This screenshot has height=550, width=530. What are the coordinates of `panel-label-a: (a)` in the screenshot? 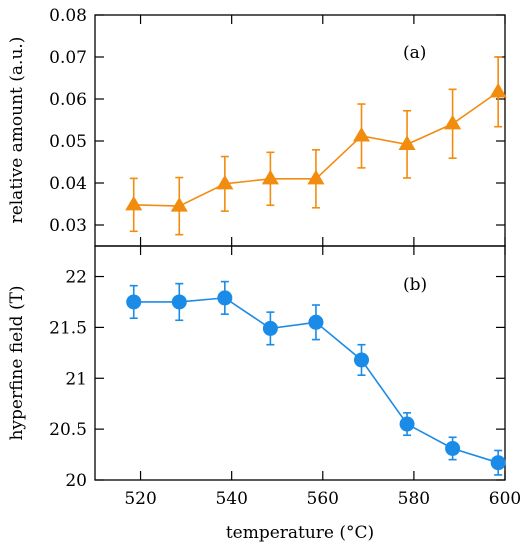 It's located at (414, 53).